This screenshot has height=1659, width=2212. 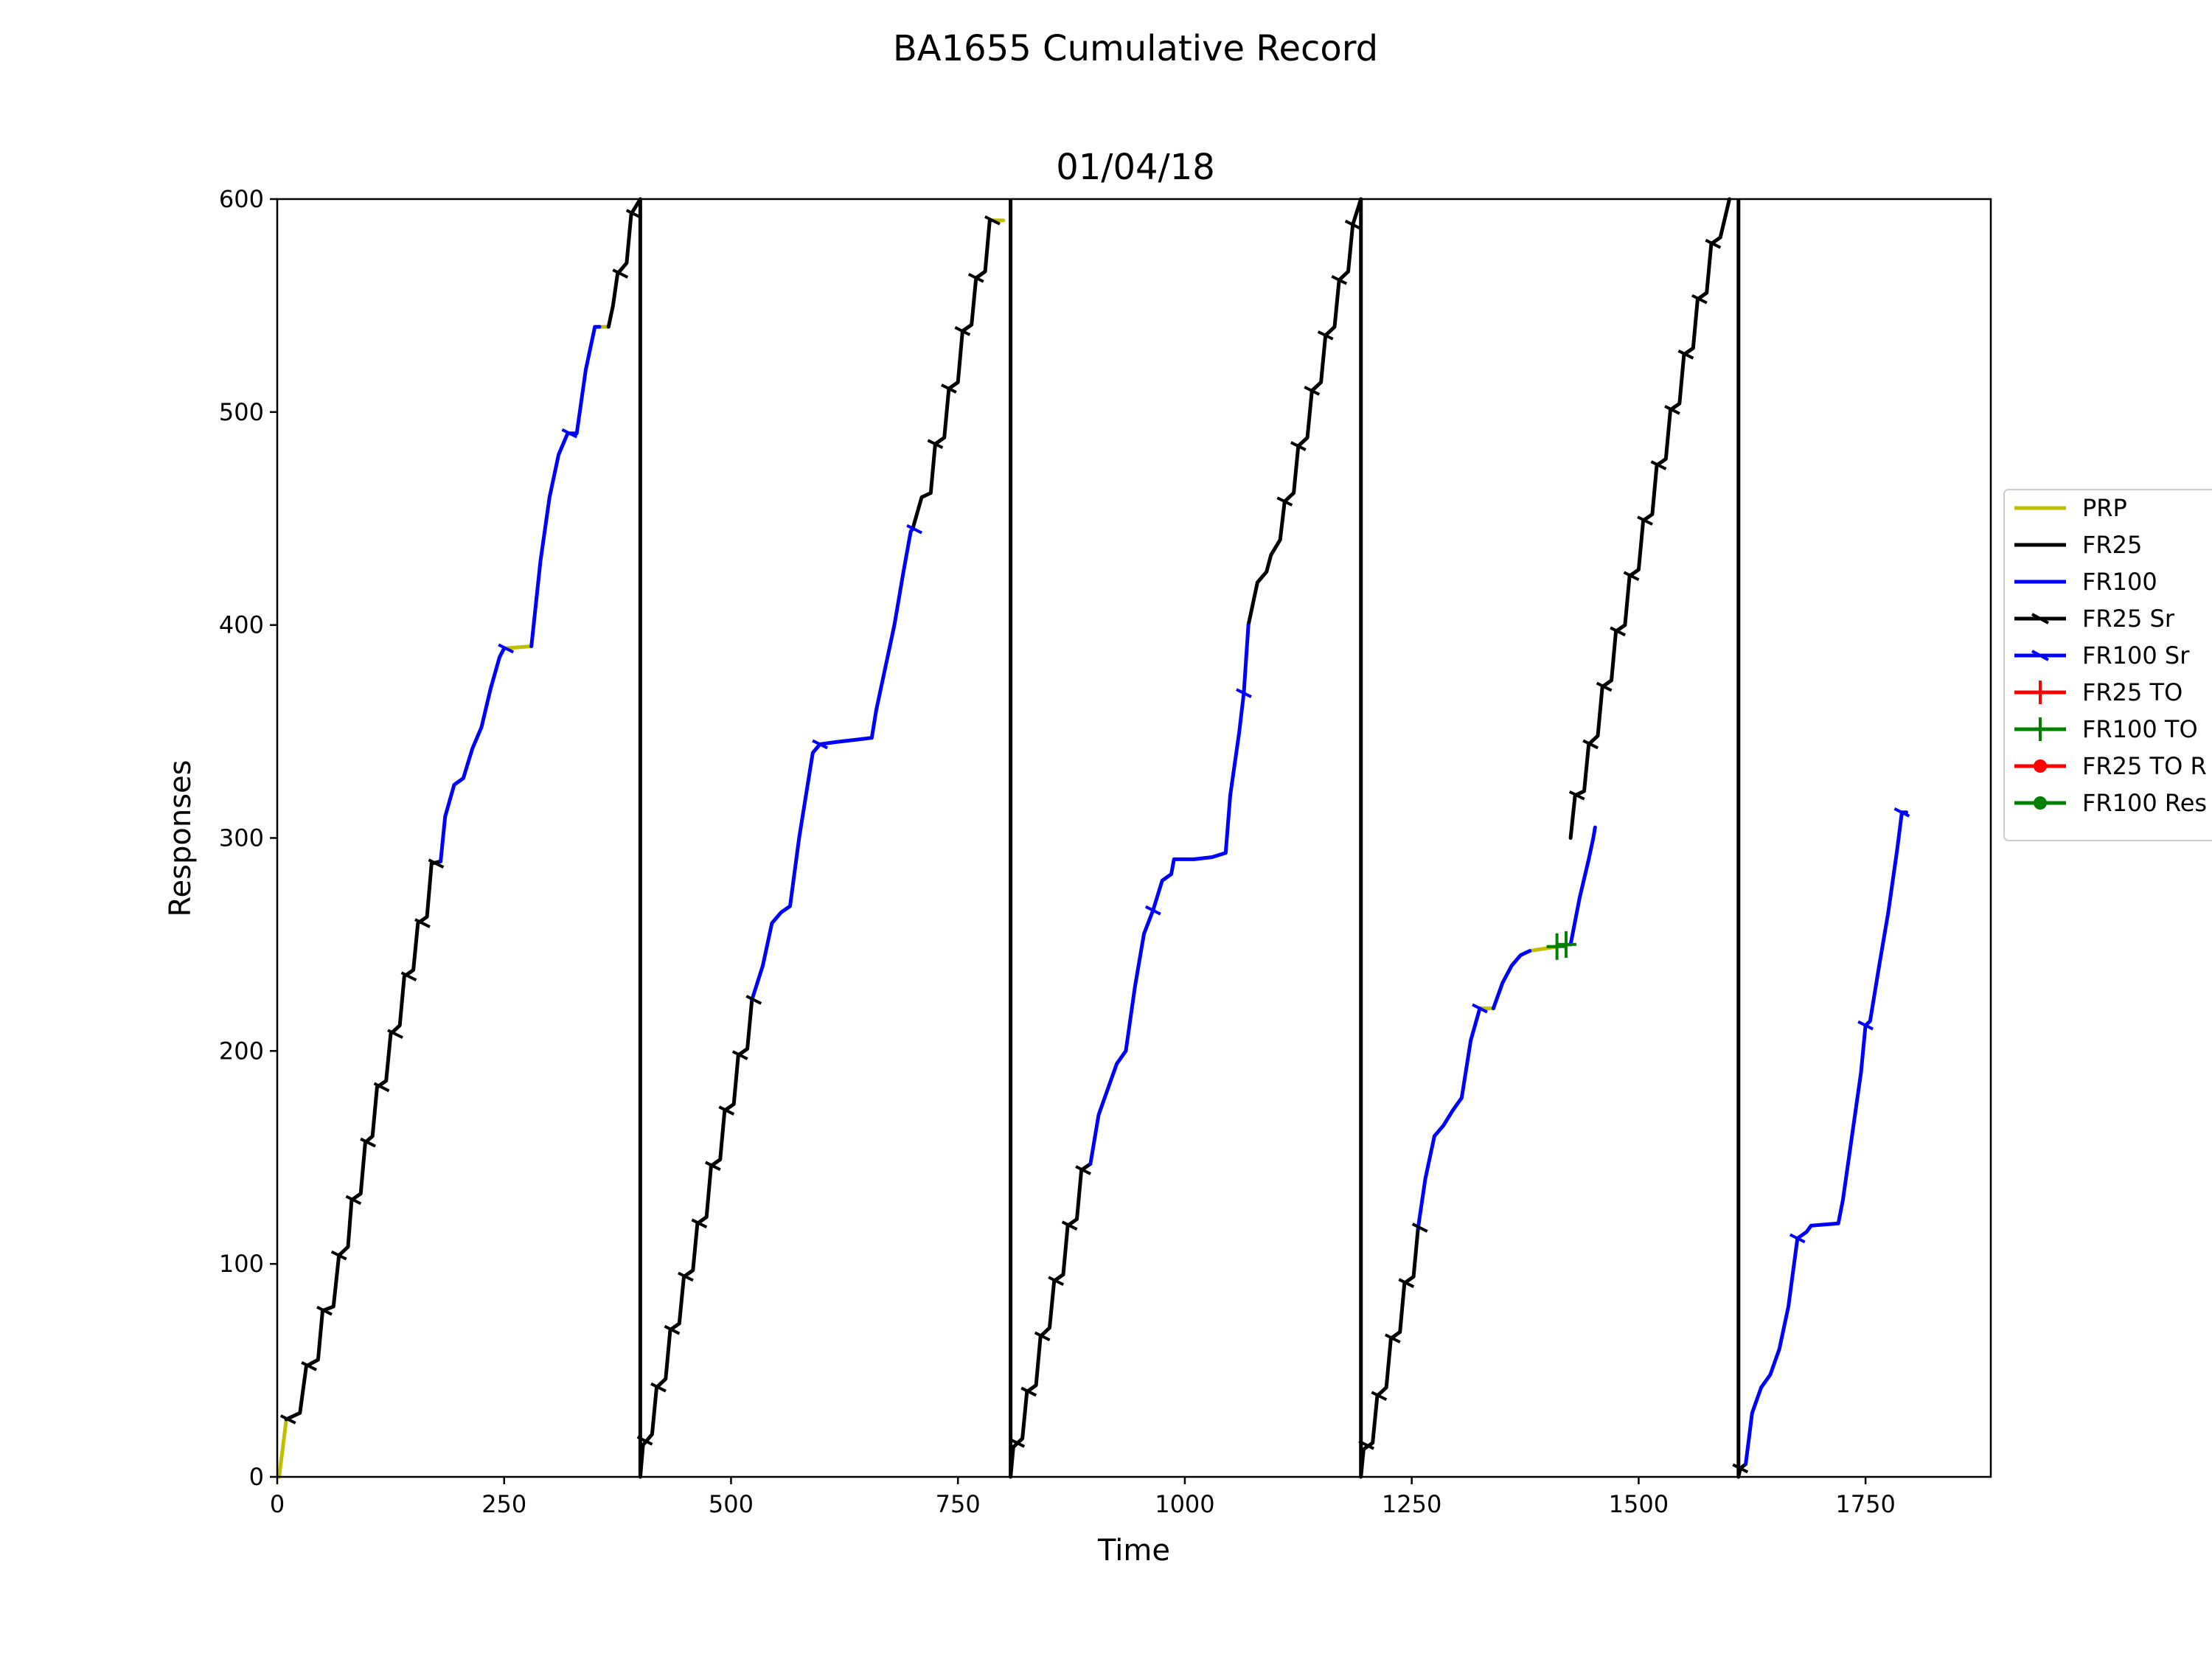 I want to click on legend-label: FR100, so click(x=2119, y=582).